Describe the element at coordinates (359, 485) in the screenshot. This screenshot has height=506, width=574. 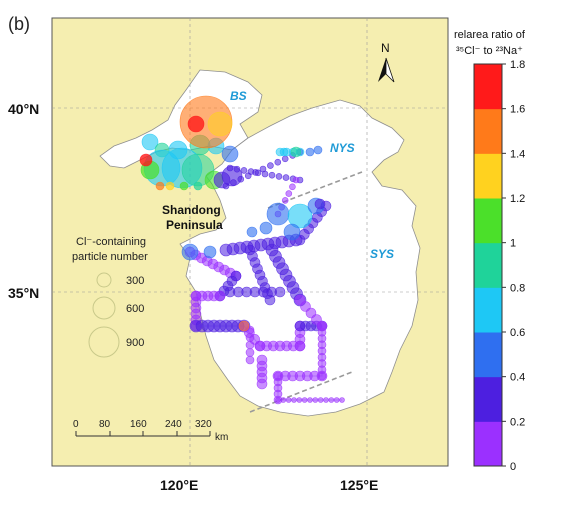
I see `lon-label-125: 125°E` at that location.